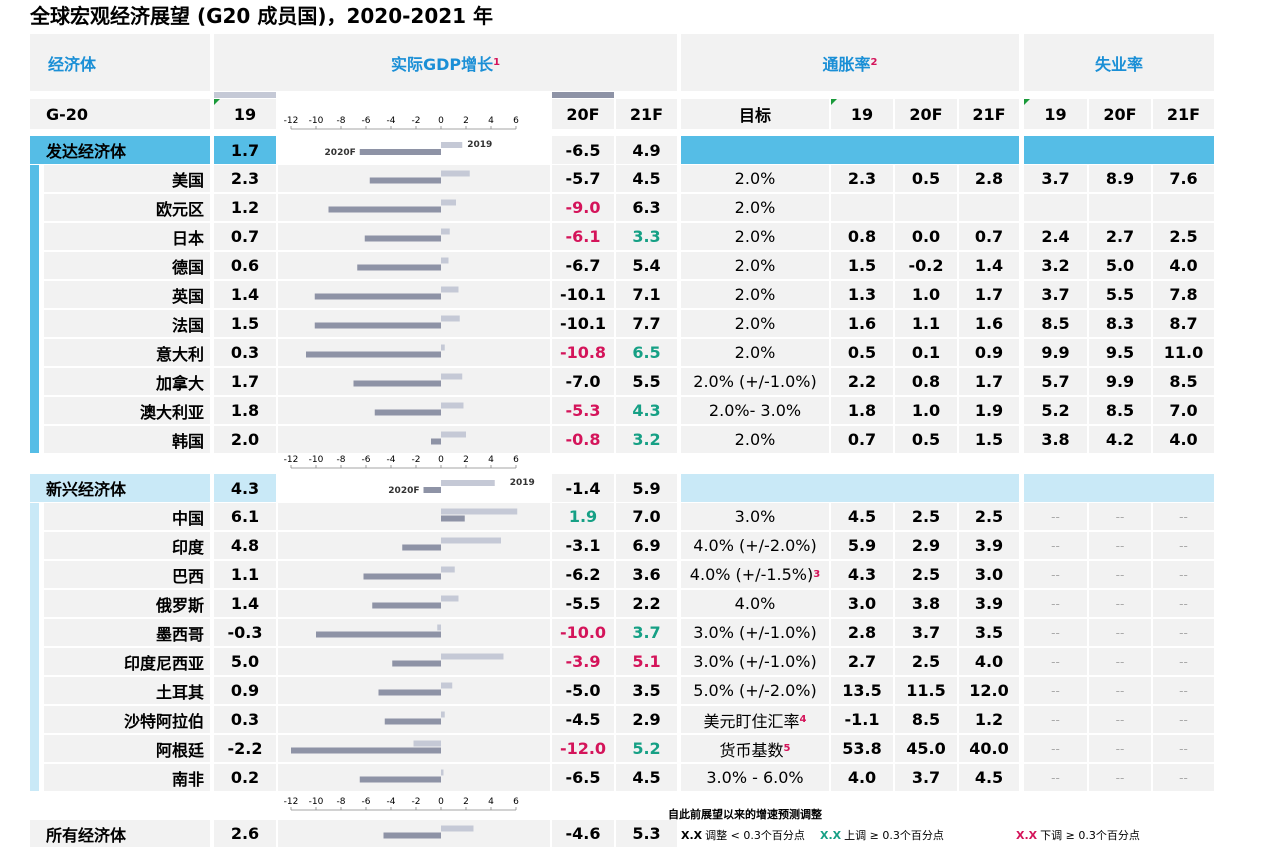 The width and height of the screenshot is (1280, 853). I want to click on group-0-row-9-inf-19-text: 0.7, so click(862, 439).